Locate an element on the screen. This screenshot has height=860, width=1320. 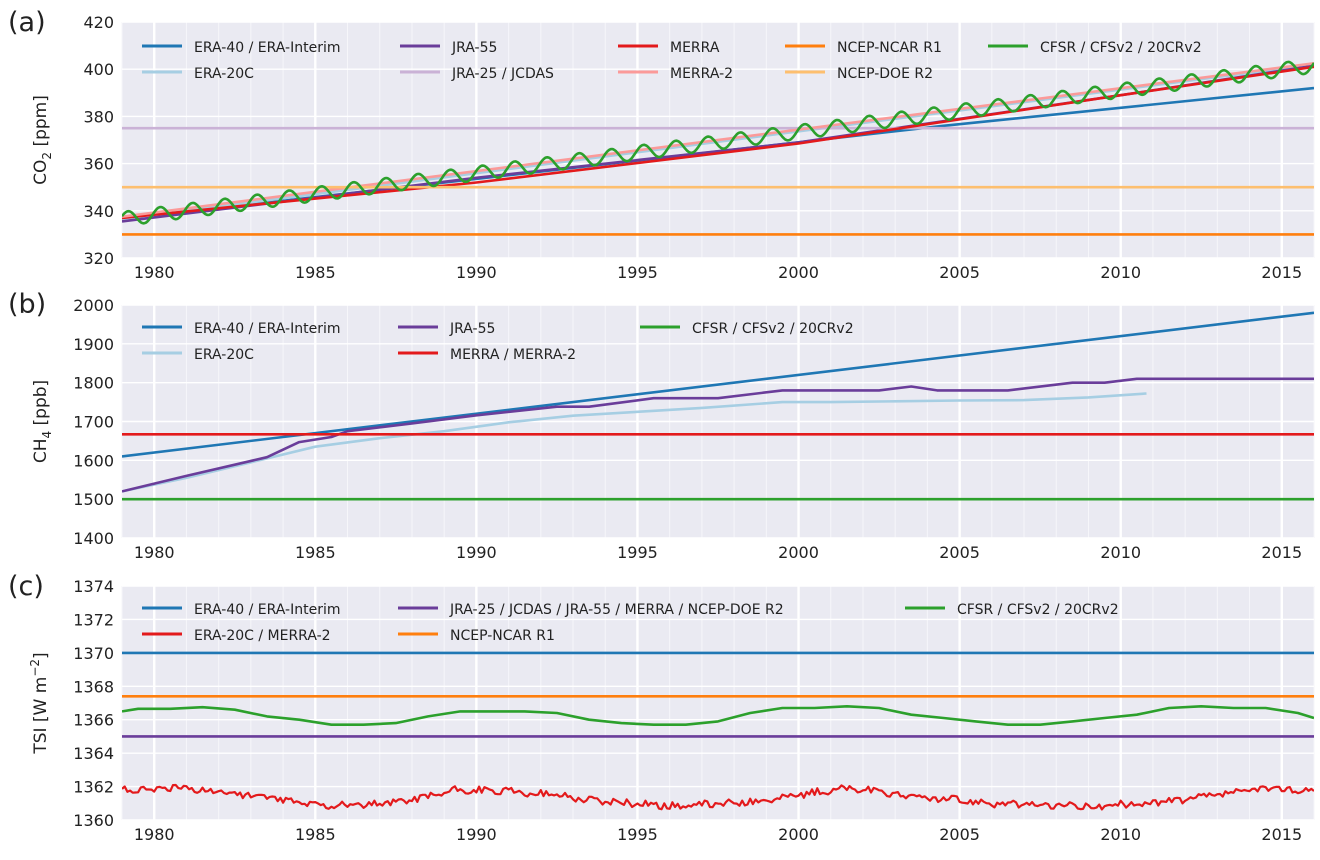
y-tick-label: 1368 is located at coordinates (93, 686).